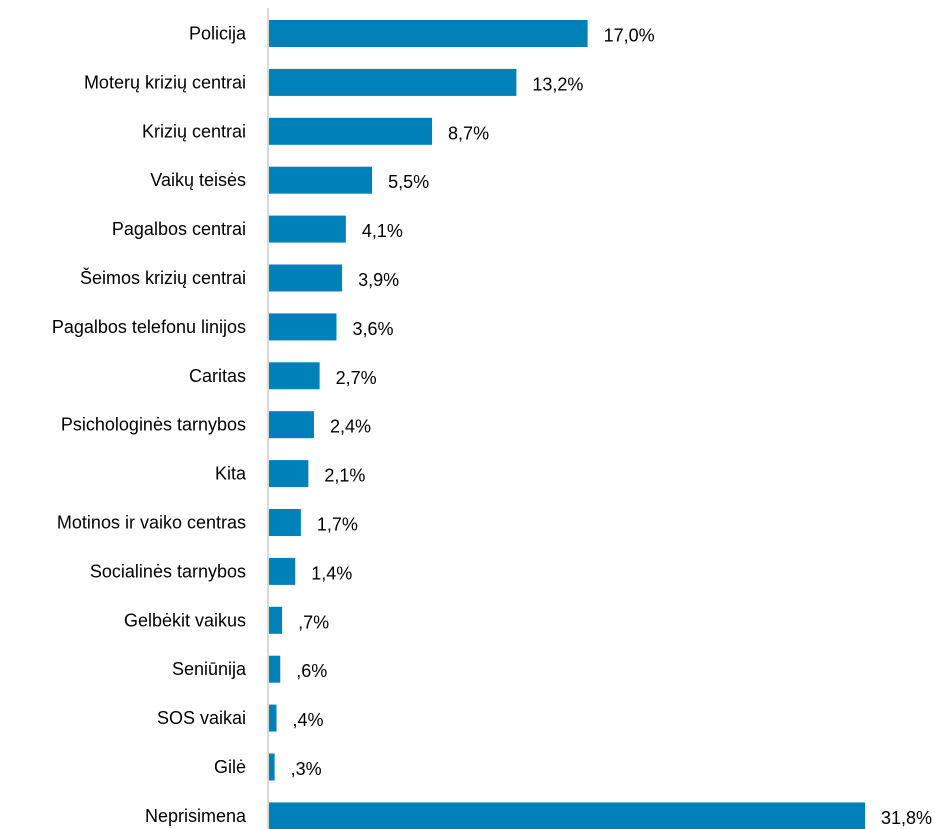  Describe the element at coordinates (331, 573) in the screenshot. I see `value-label-11: 1,4%` at that location.